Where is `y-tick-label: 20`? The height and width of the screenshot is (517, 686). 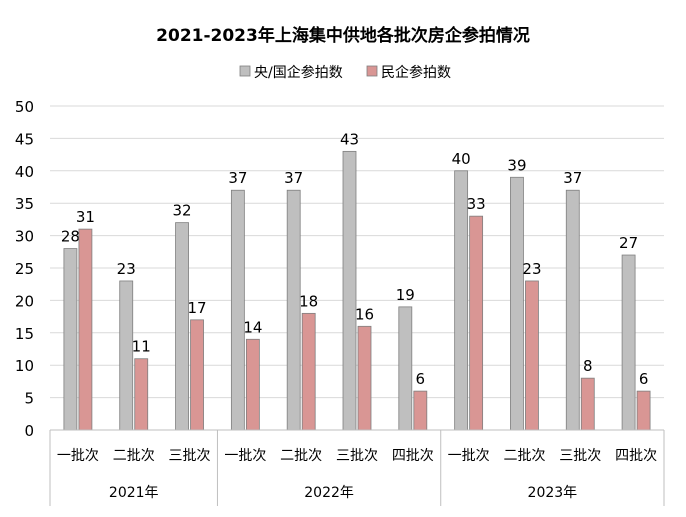 y-tick-label: 20 is located at coordinates (24, 301).